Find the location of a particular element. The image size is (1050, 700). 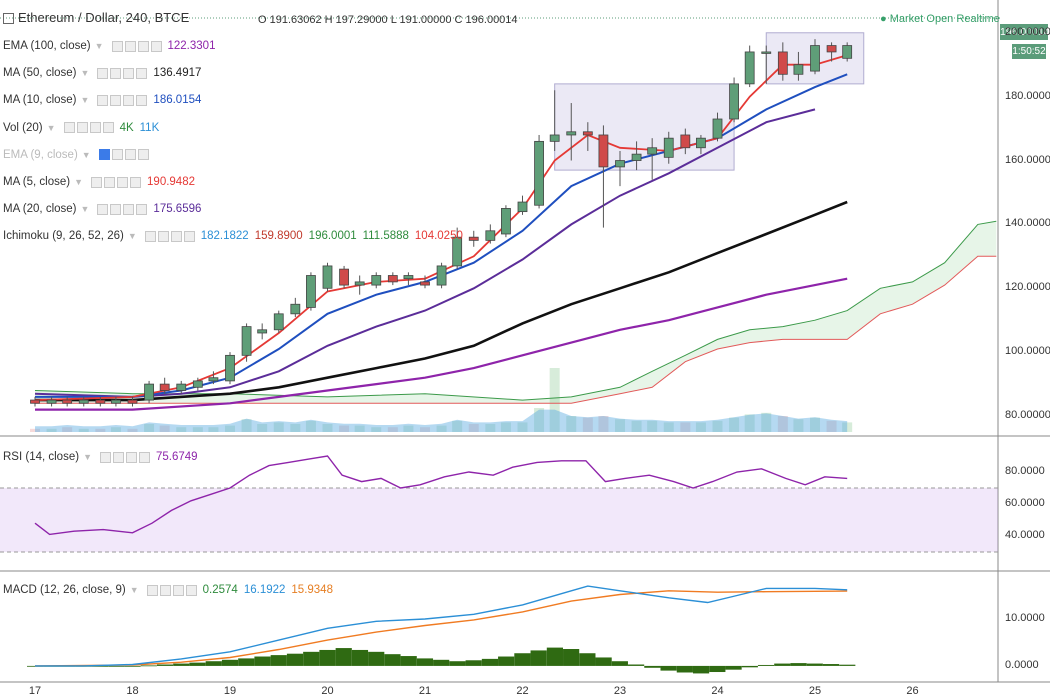

macd-legend-buttons is located at coordinates (171, 590).